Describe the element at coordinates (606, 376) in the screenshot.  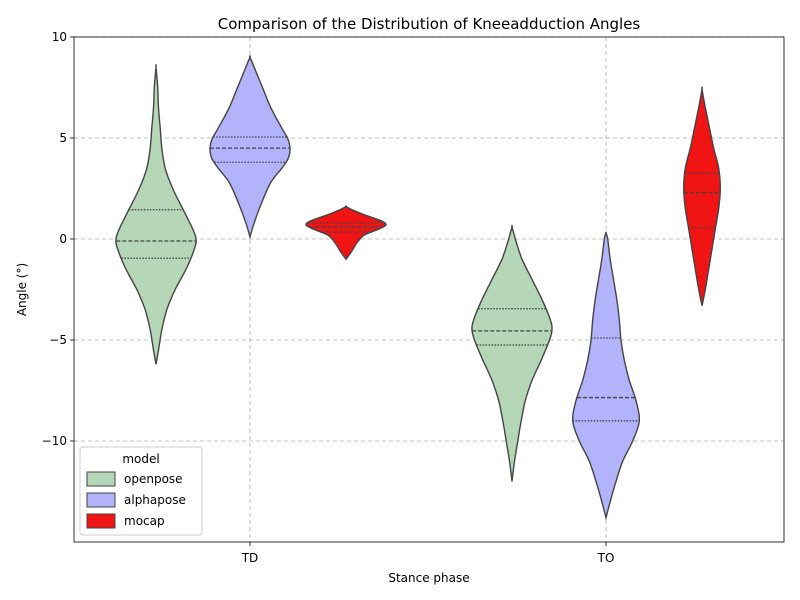
I see `violin-alphapose-TO` at that location.